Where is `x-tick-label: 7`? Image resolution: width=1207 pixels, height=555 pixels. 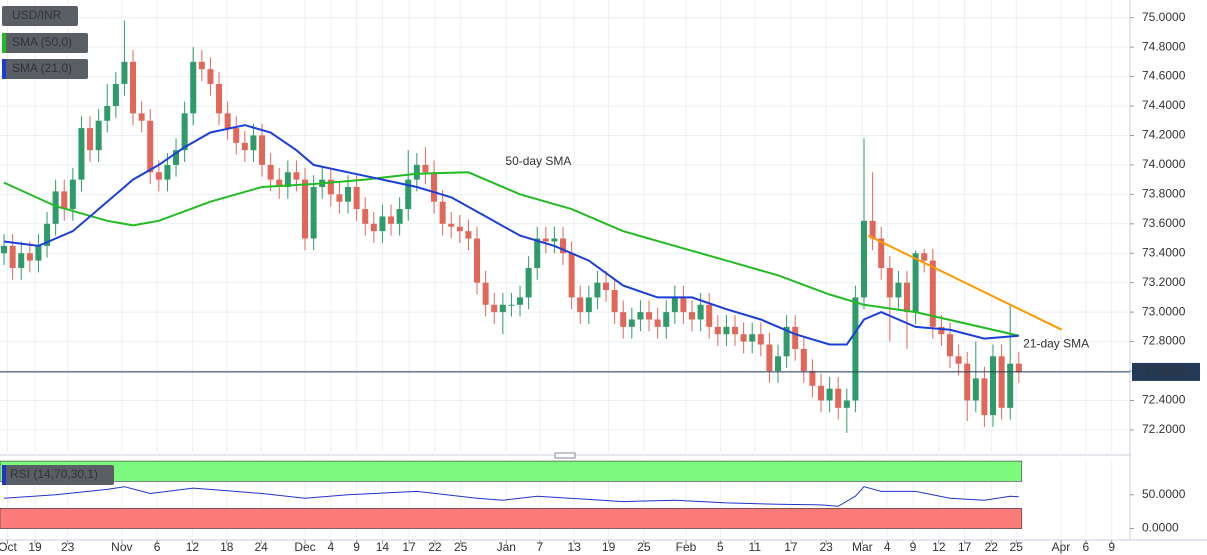
x-tick-label: 7 is located at coordinates (539, 547).